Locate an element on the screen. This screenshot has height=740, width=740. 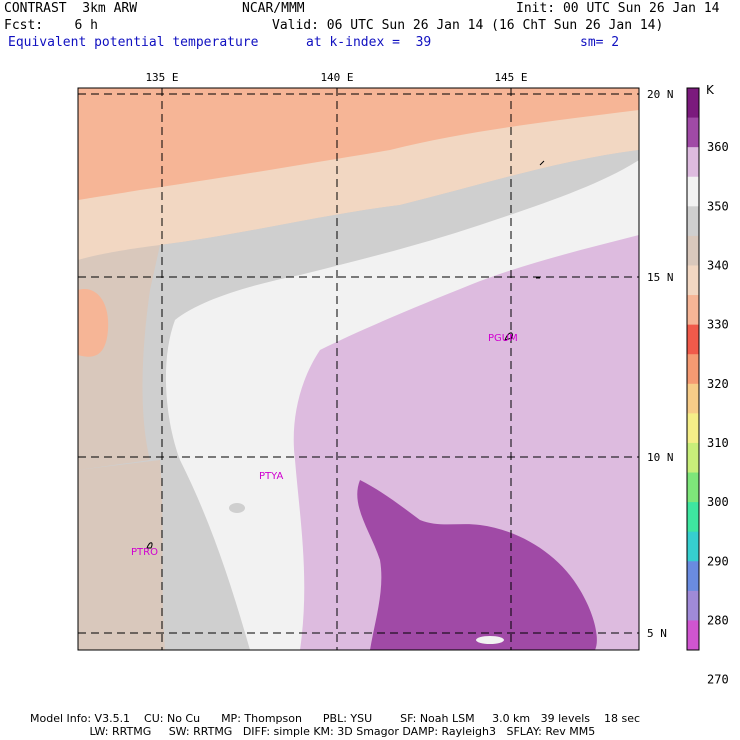
station-pgum: PGUM is located at coordinates (503, 338).